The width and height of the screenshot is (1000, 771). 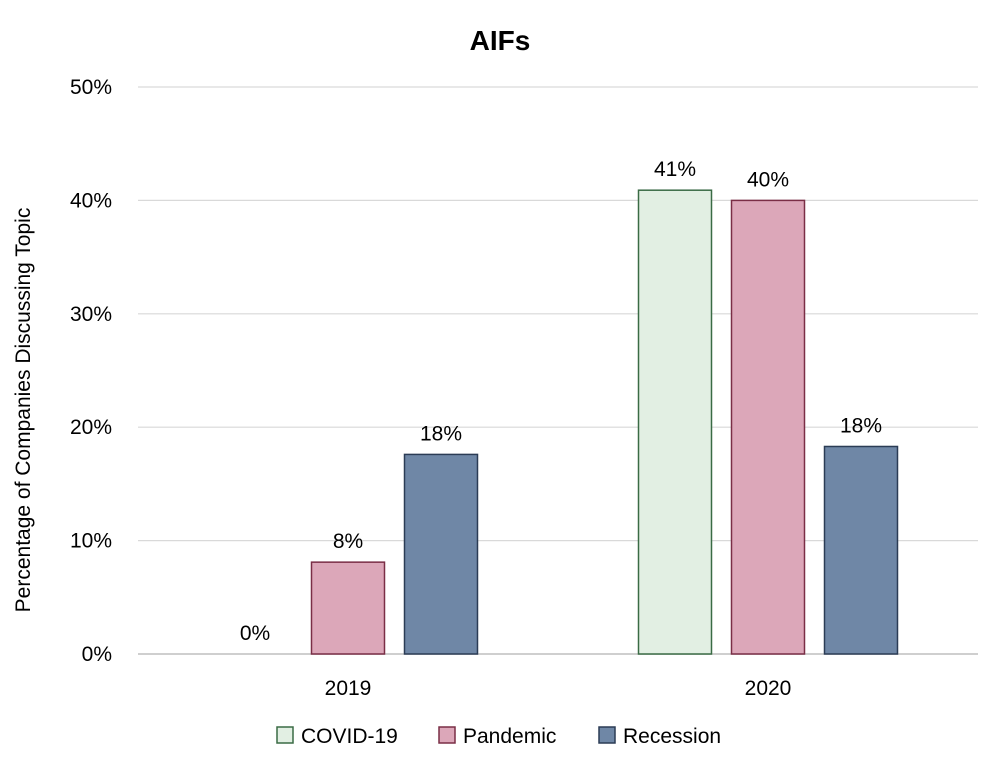 I want to click on y-axis-label: Percentage of Companies Discussing Topic, so click(x=23, y=410).